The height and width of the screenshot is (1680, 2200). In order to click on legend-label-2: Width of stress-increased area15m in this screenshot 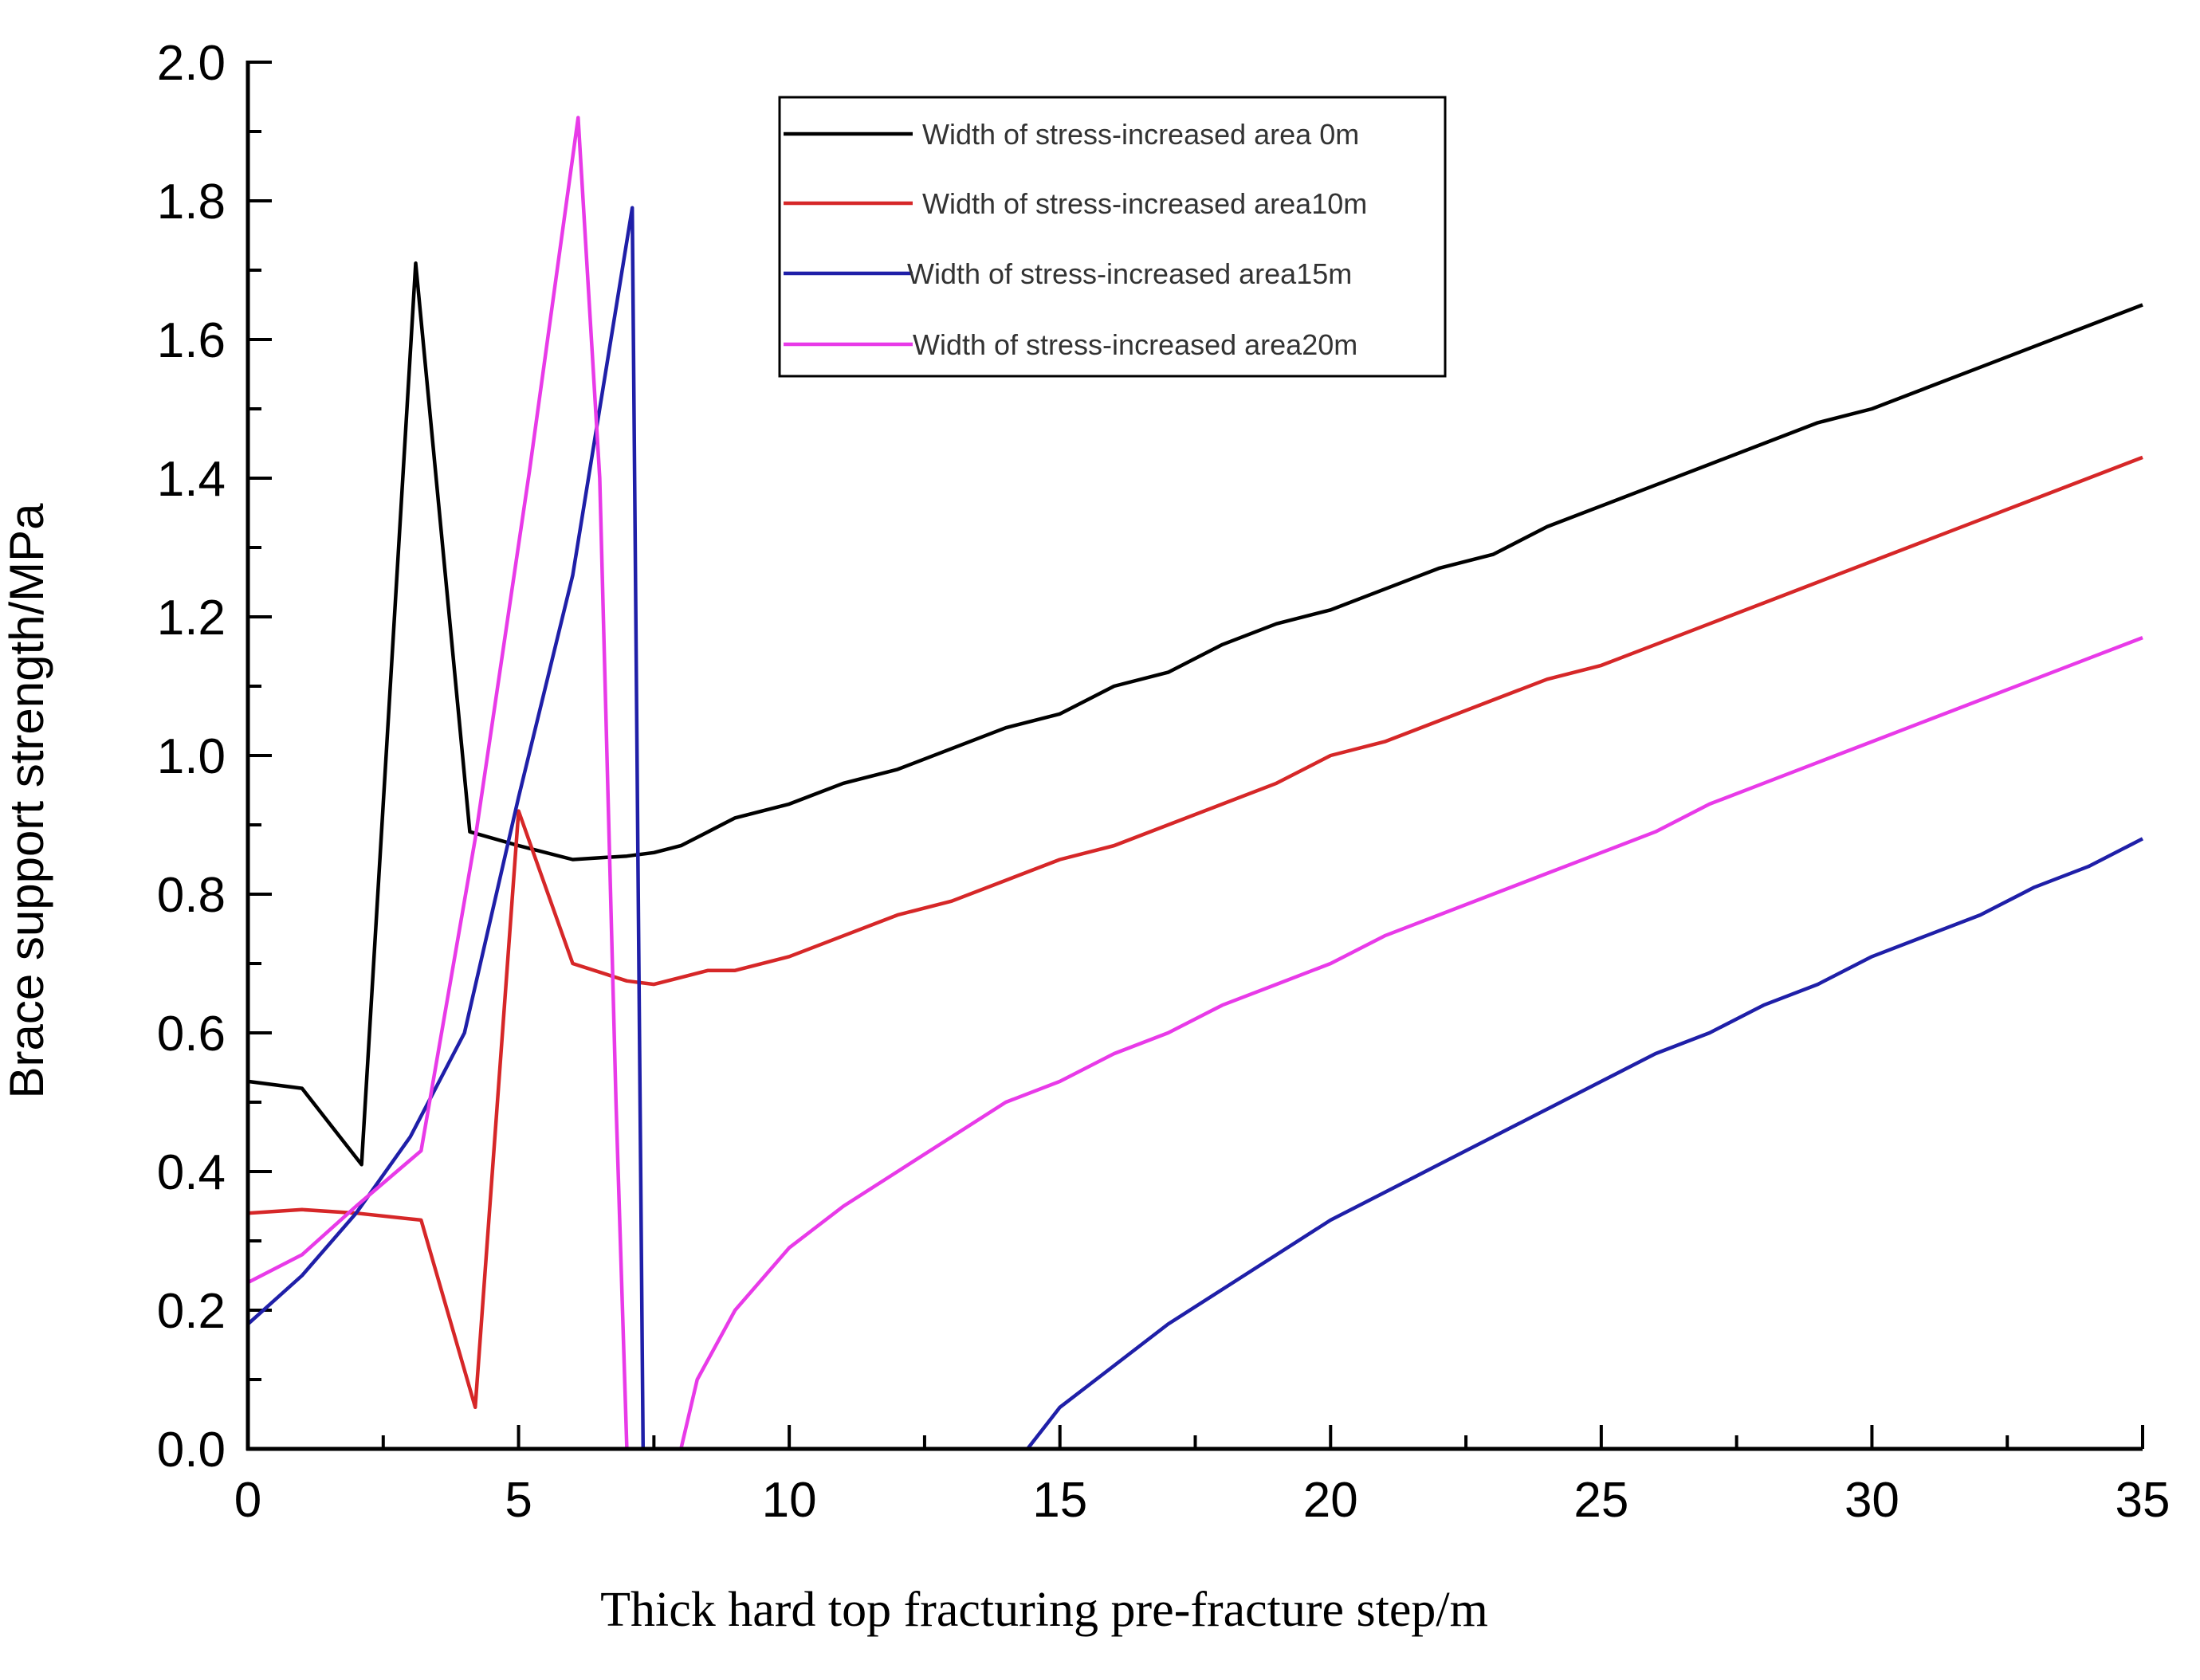, I will do `click(1129, 273)`.